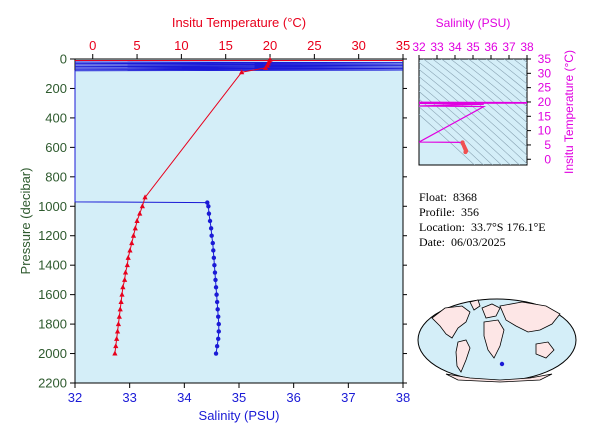 The height and width of the screenshot is (441, 595). What do you see at coordinates (455, 47) in the screenshot?
I see `ts-salinity-tick-label: 34` at bounding box center [455, 47].